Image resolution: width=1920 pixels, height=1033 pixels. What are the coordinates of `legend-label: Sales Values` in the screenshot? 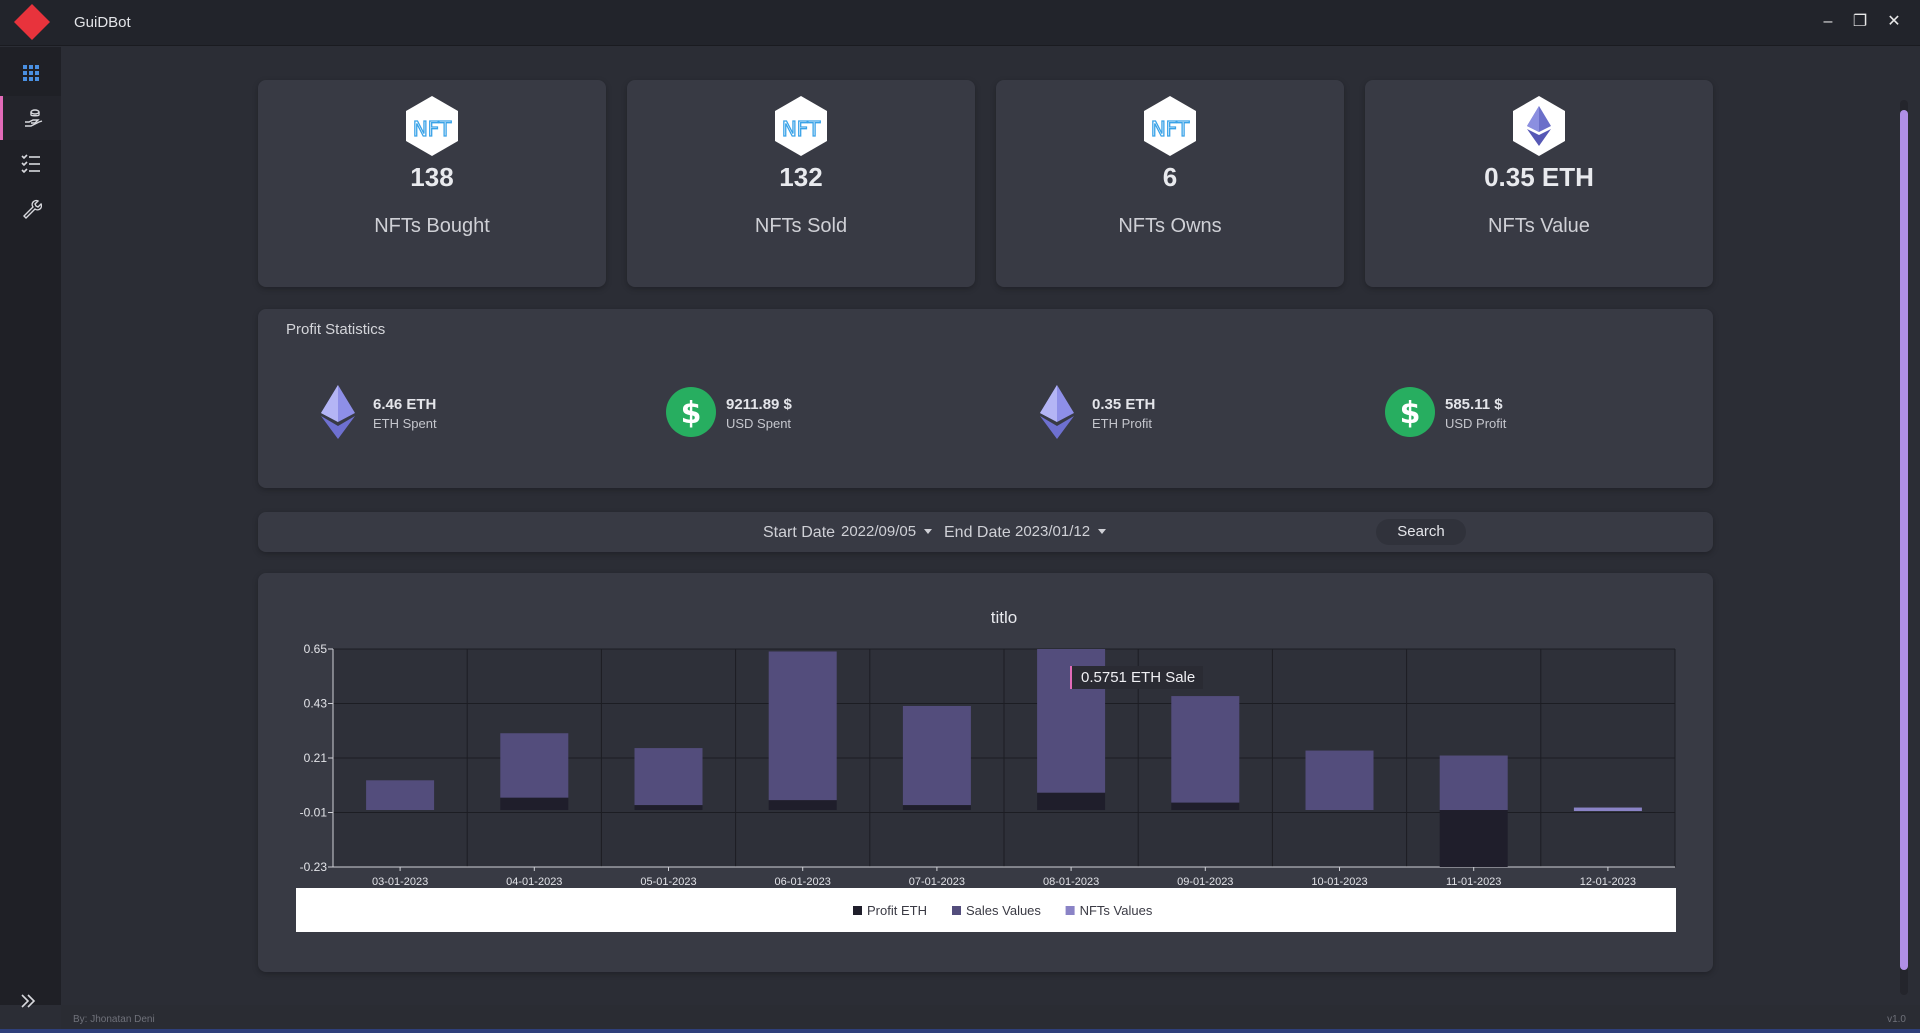 It's located at (1003, 910).